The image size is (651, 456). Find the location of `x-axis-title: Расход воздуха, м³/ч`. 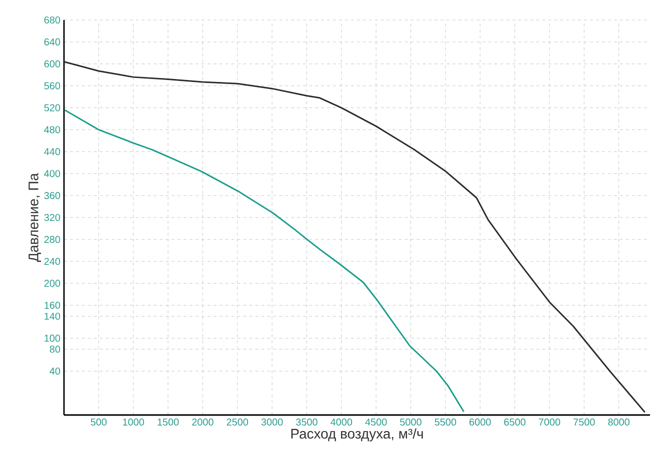

x-axis-title: Расход воздуха, м³/ч is located at coordinates (357, 435).